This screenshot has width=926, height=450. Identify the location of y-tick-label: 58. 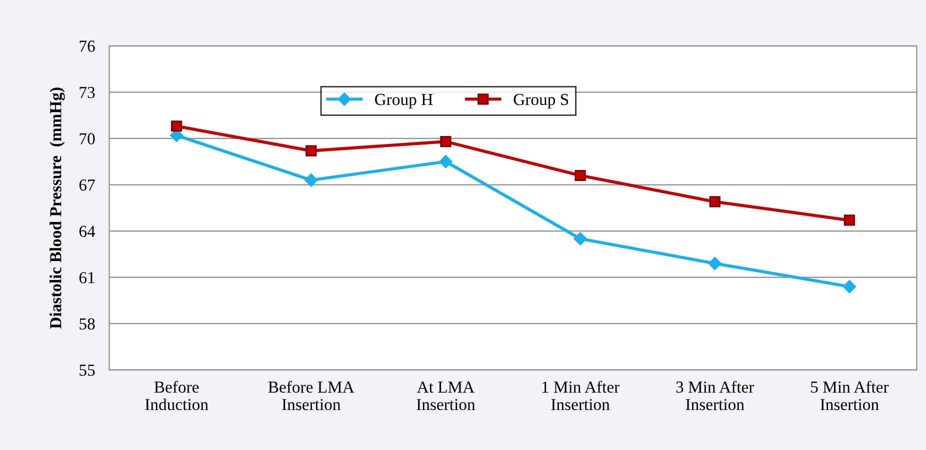
(87, 324).